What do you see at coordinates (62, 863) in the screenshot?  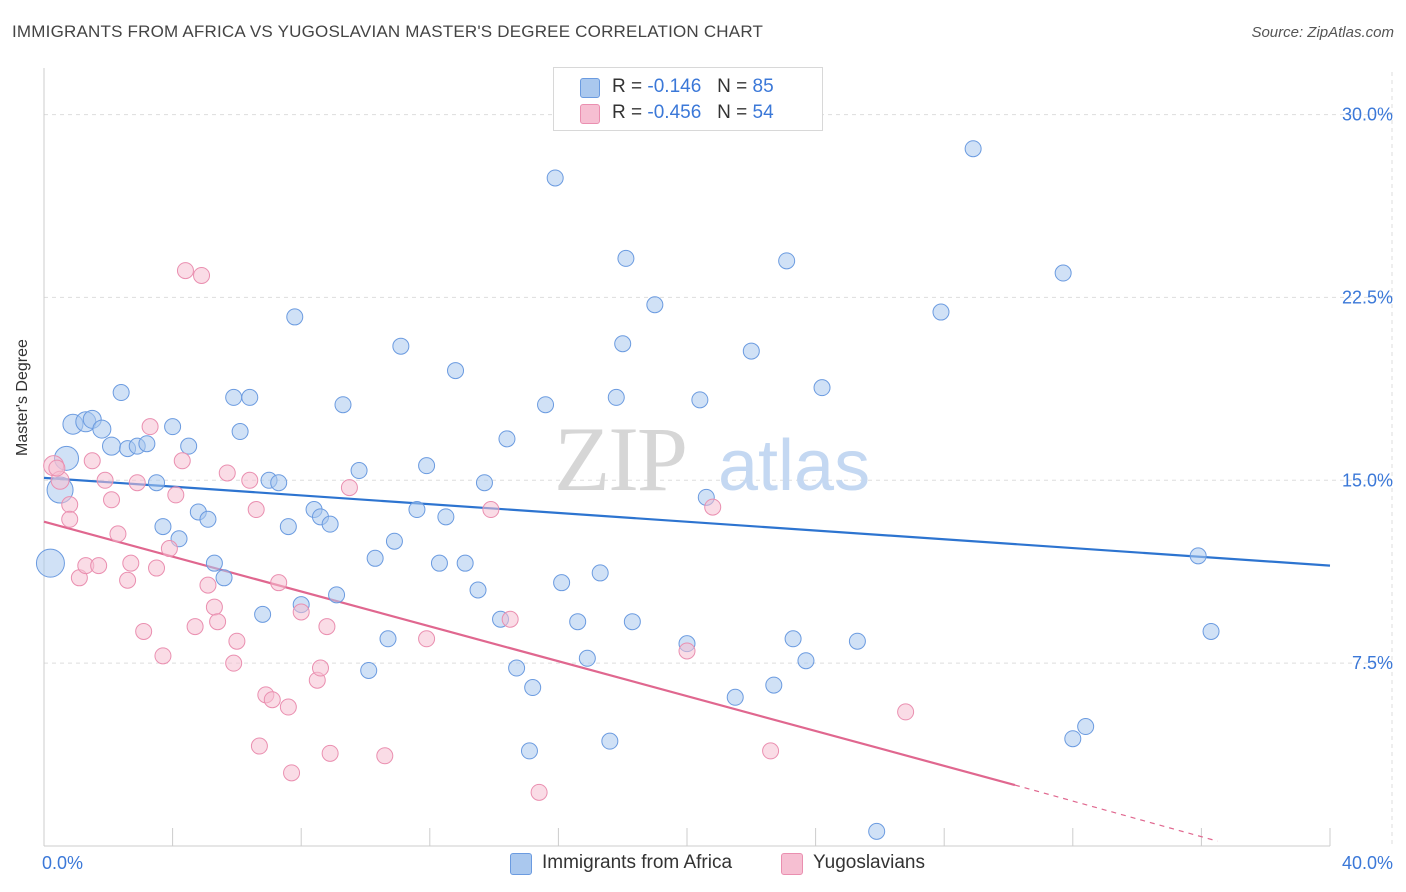 I see `x-tick-label: 0.0%` at bounding box center [62, 863].